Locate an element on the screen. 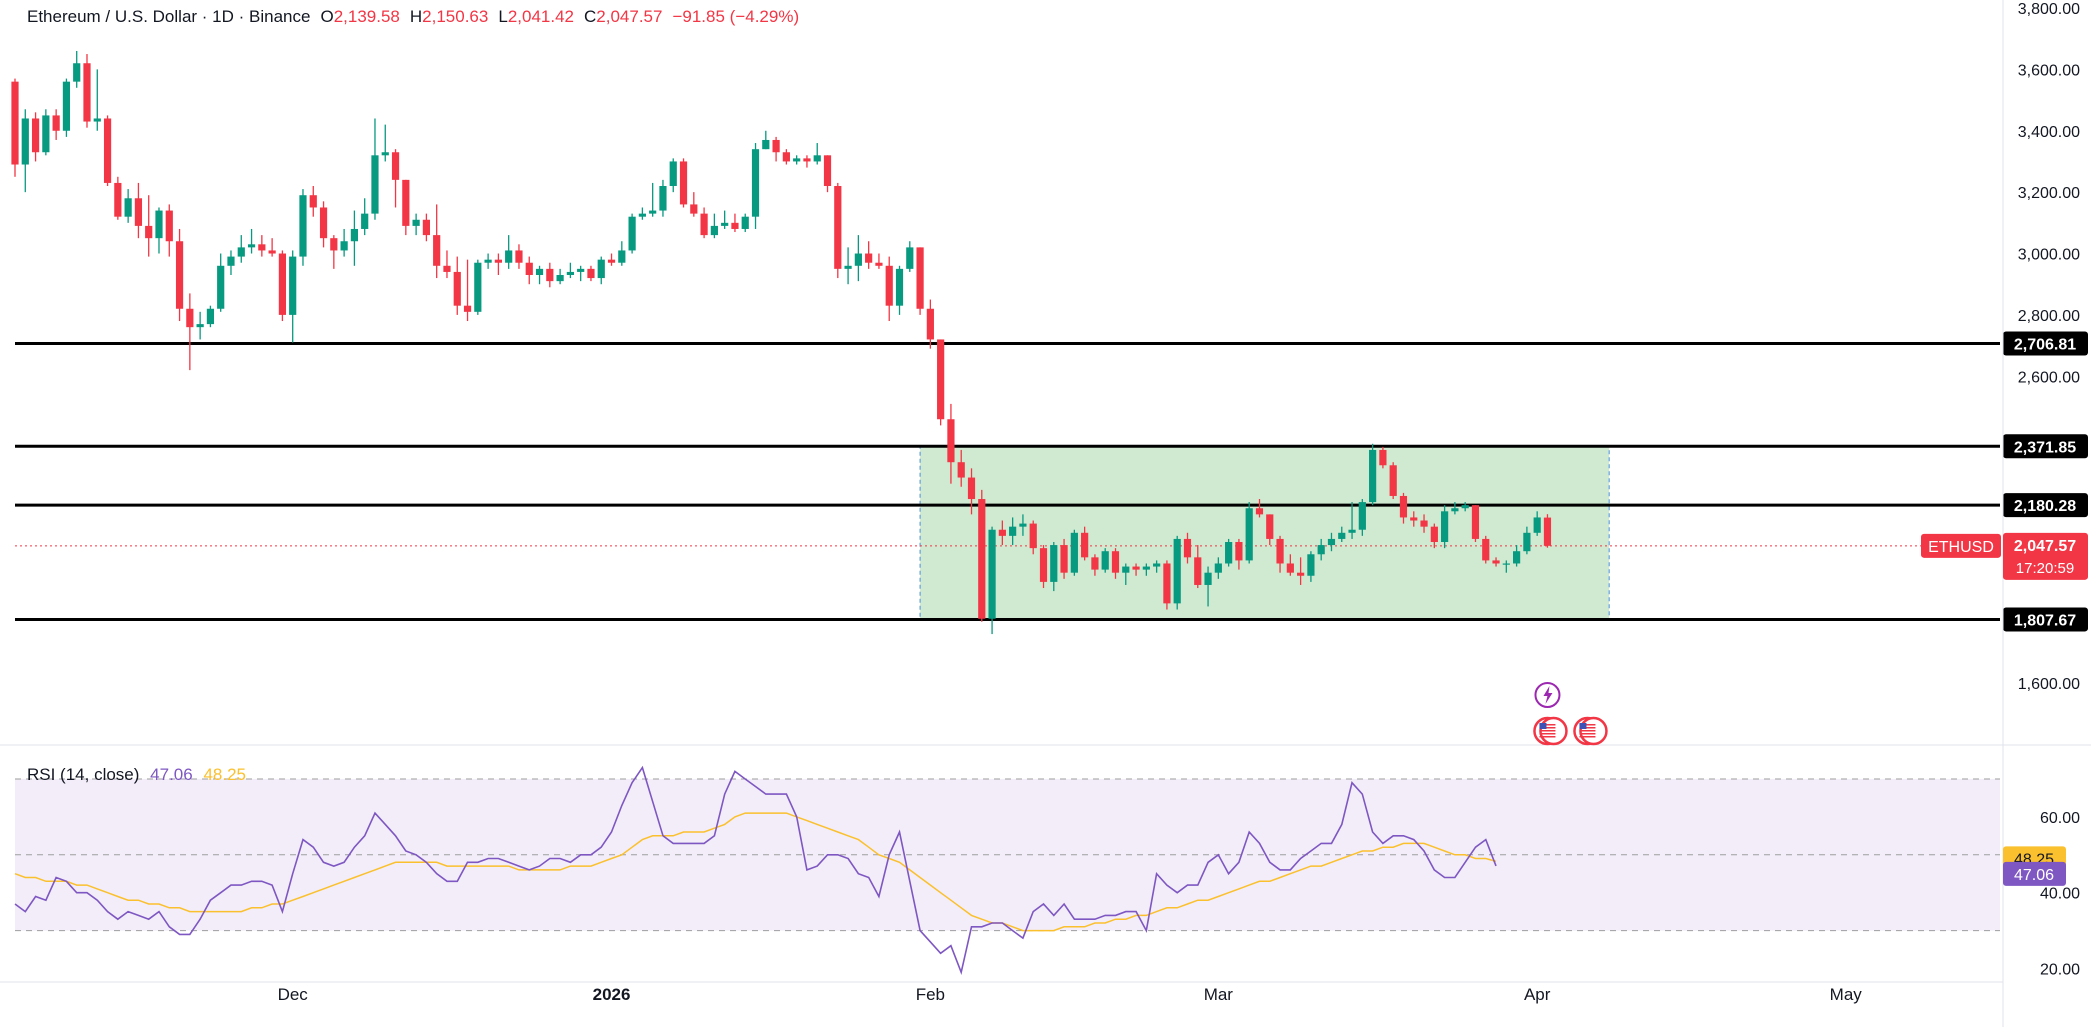  ticker-tag-label: ETHUSD is located at coordinates (1961, 547).